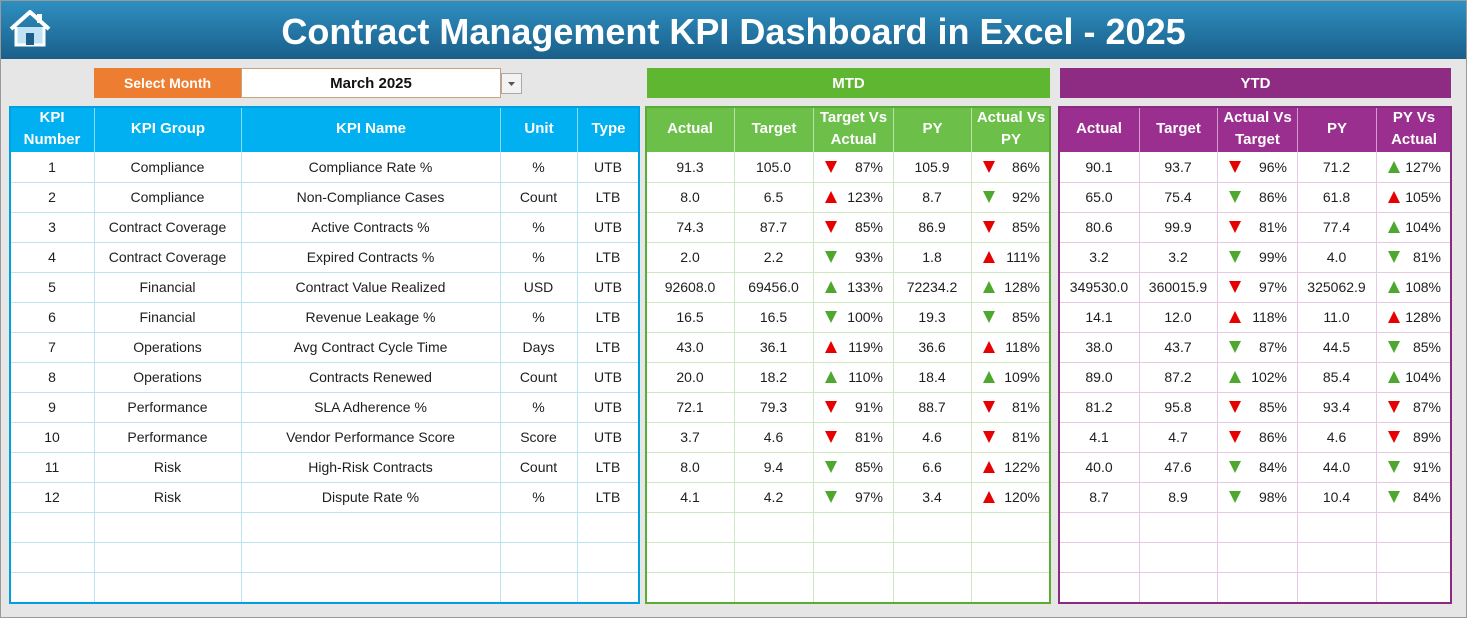 This screenshot has width=1467, height=618. I want to click on table-cell: 80.6, so click(1099, 227).